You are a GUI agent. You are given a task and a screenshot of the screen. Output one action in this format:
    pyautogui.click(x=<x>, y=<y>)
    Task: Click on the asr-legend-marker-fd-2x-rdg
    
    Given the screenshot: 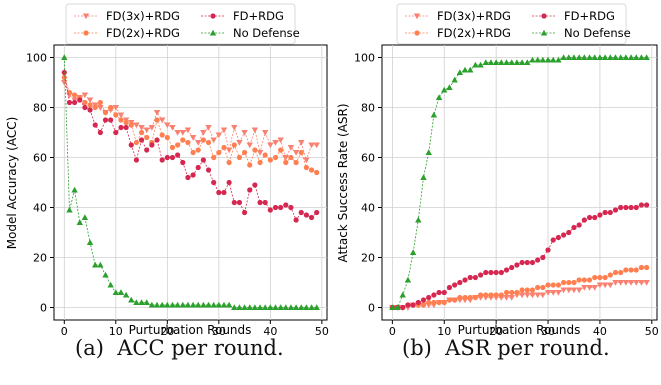 What is the action you would take?
    pyautogui.click(x=417, y=33)
    